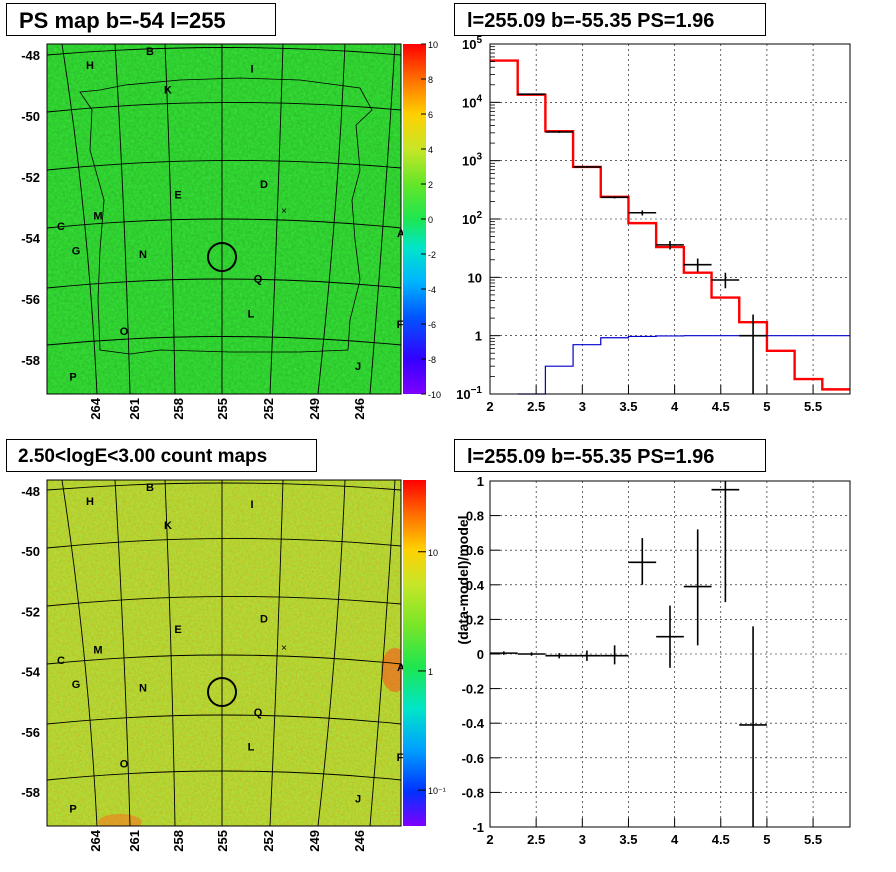 Image resolution: width=896 pixels, height=872 pixels. I want to click on colorbar-tick-label: -6, so click(432, 325).